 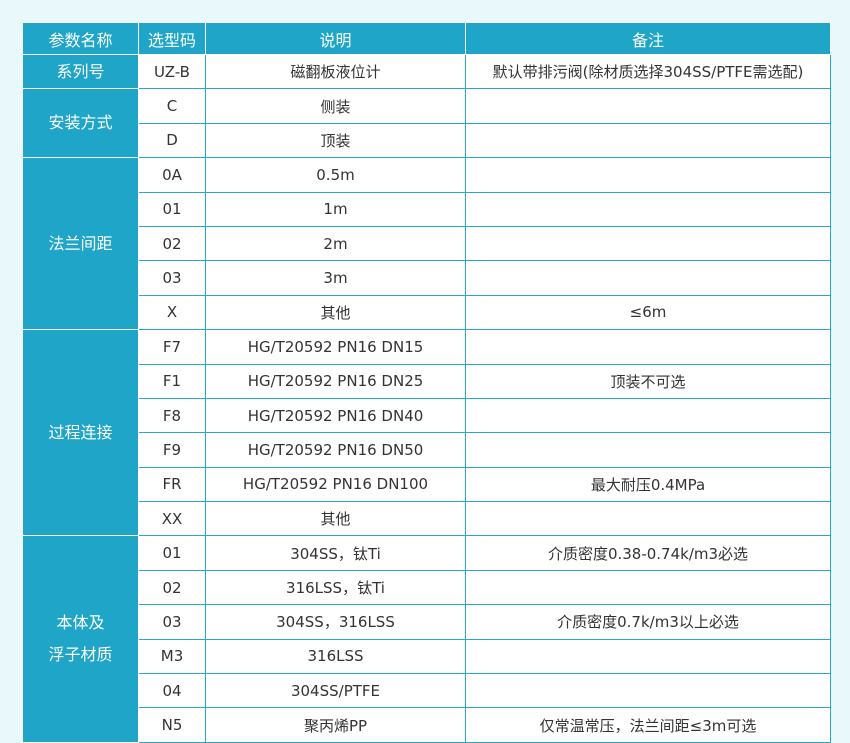 I want to click on code-cell: F1, so click(x=172, y=381).